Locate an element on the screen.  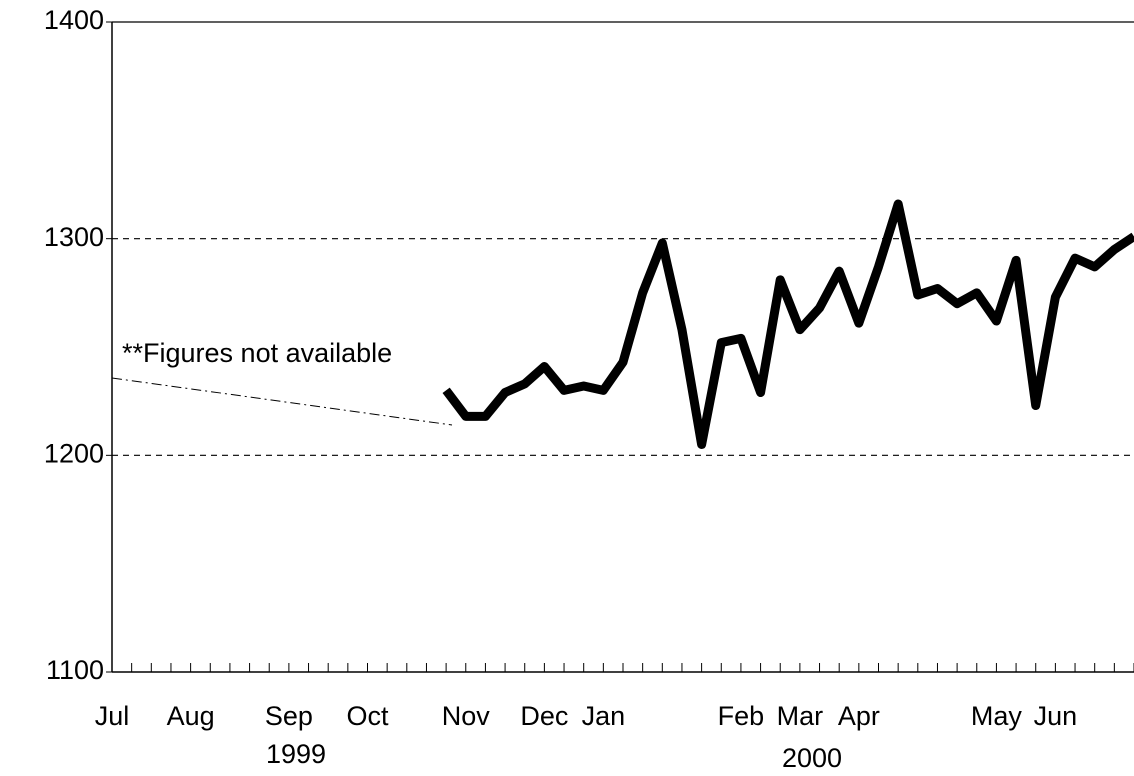
annotation: **Figures not available is located at coordinates (257, 353).